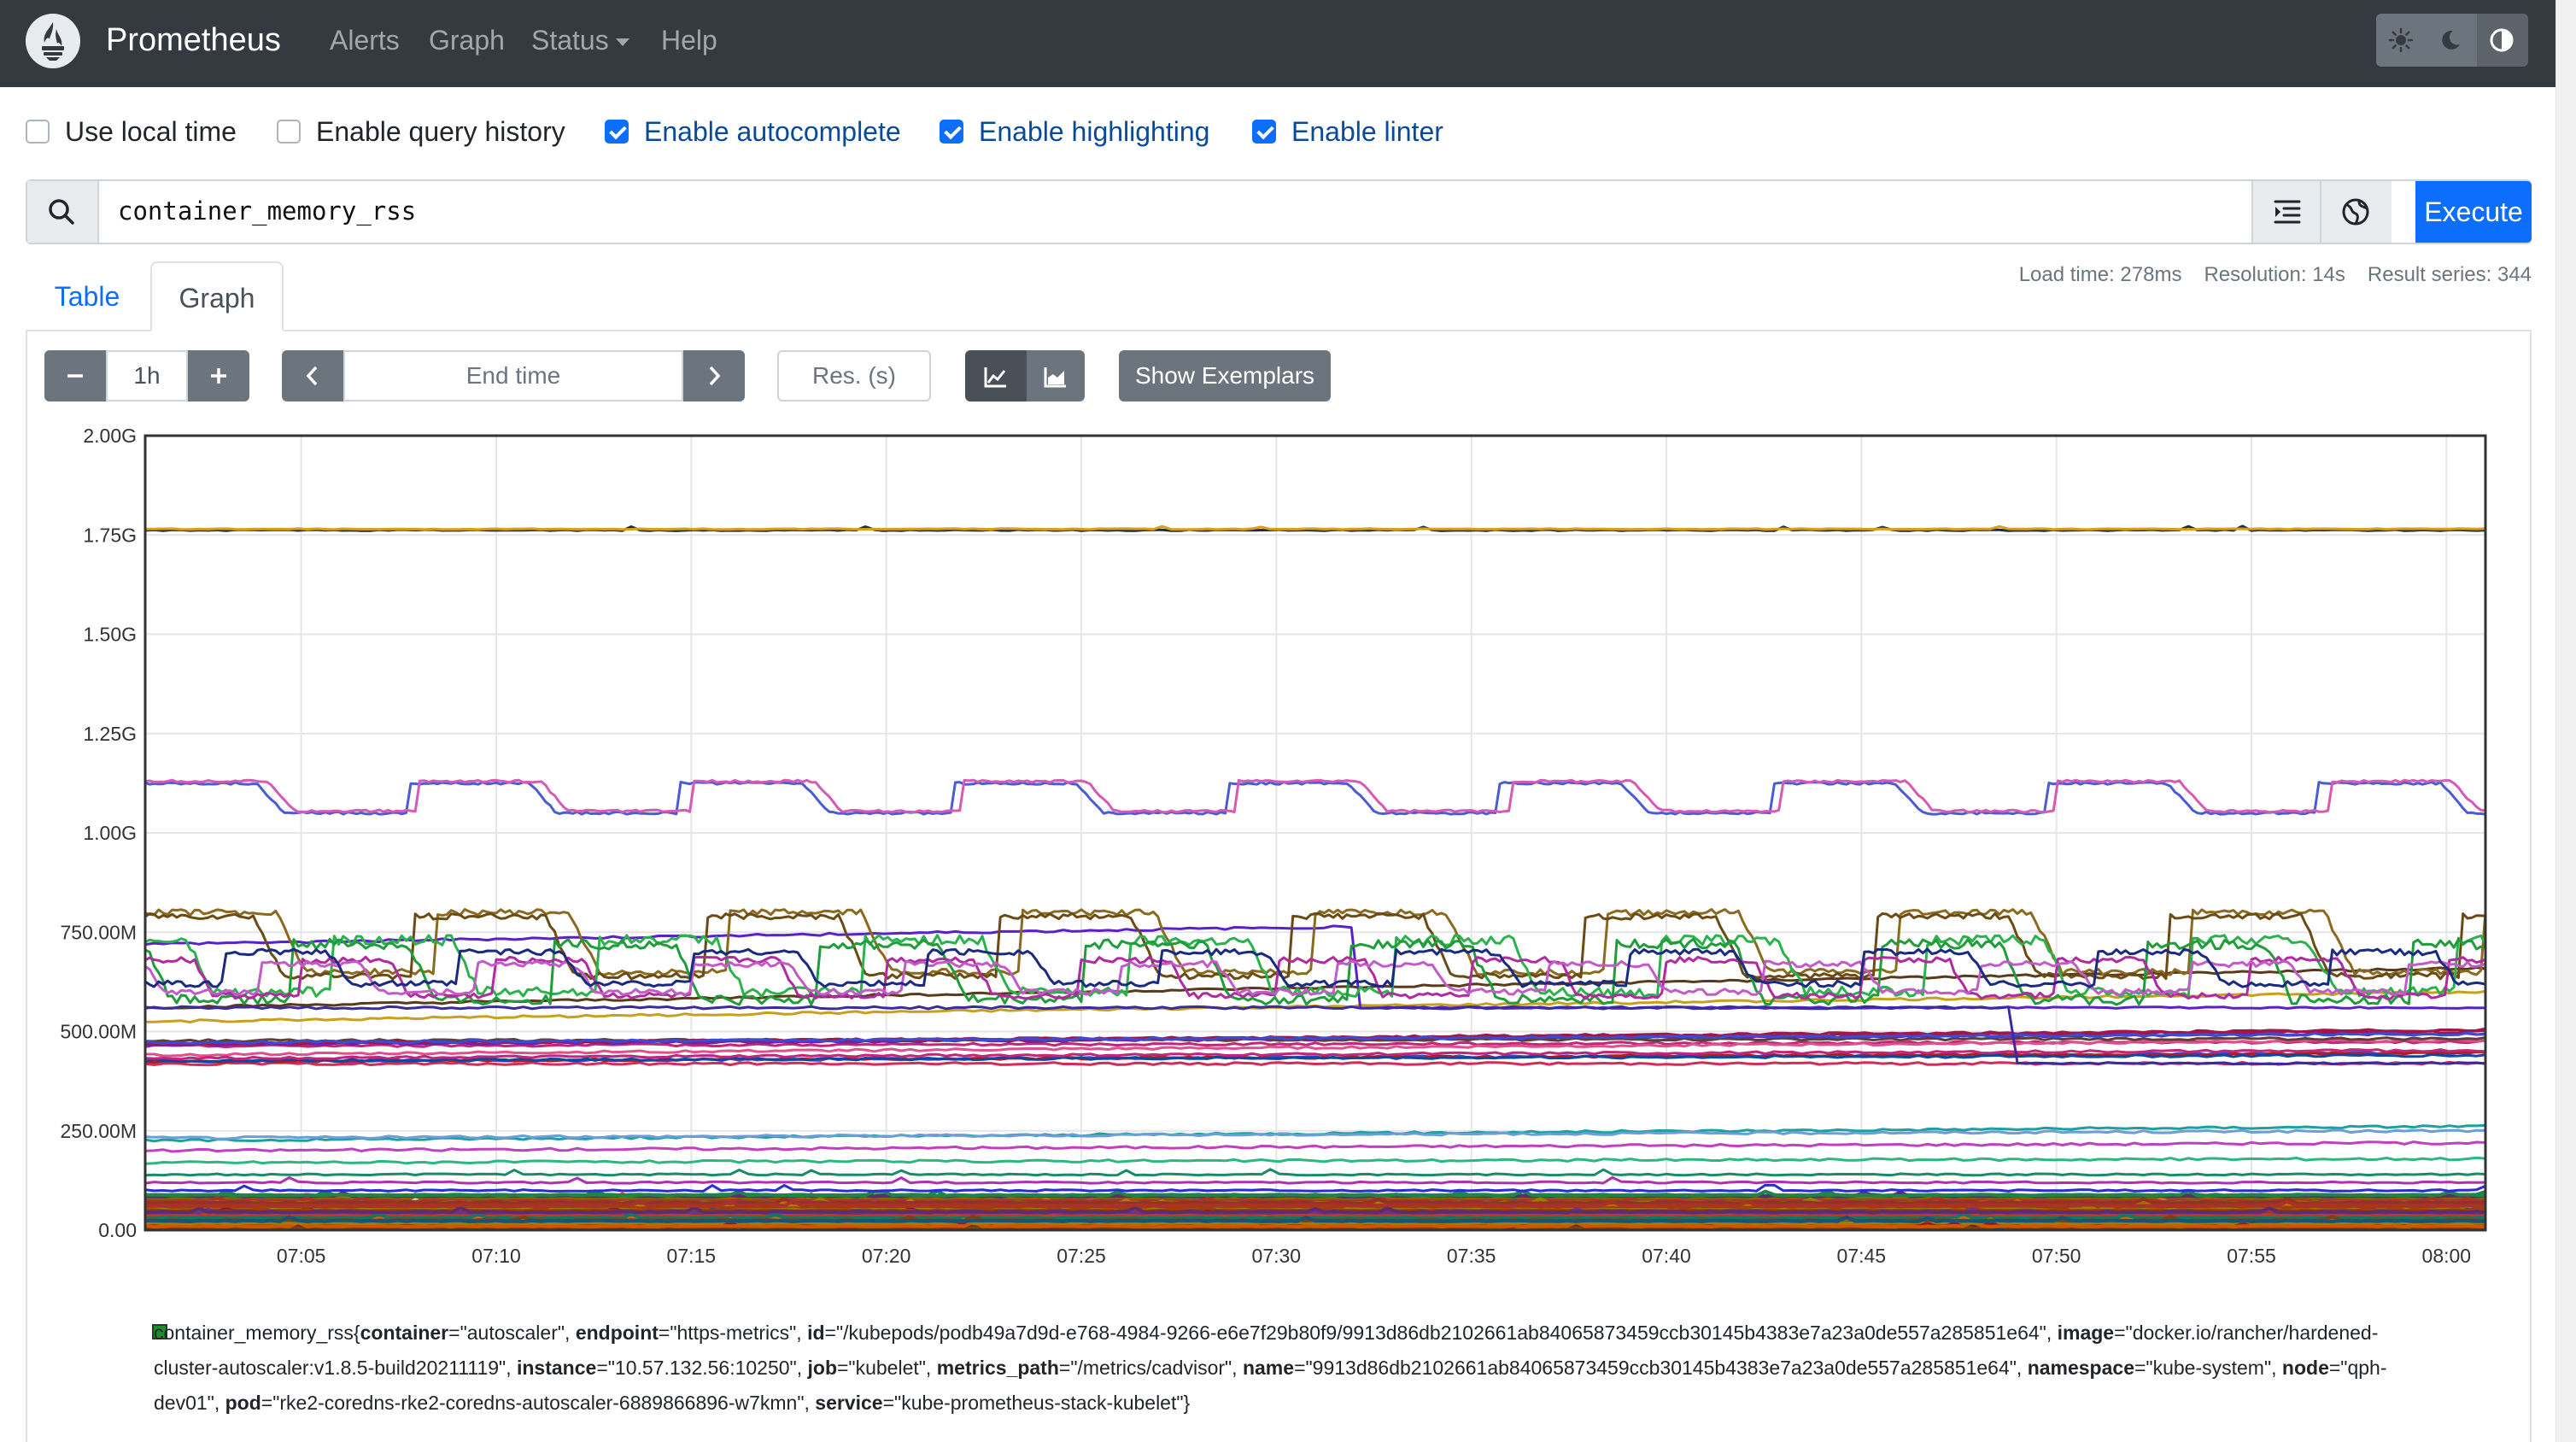 This screenshot has height=1442, width=2576. What do you see at coordinates (2056, 1256) in the screenshot?
I see `x-tick-label: 07:50` at bounding box center [2056, 1256].